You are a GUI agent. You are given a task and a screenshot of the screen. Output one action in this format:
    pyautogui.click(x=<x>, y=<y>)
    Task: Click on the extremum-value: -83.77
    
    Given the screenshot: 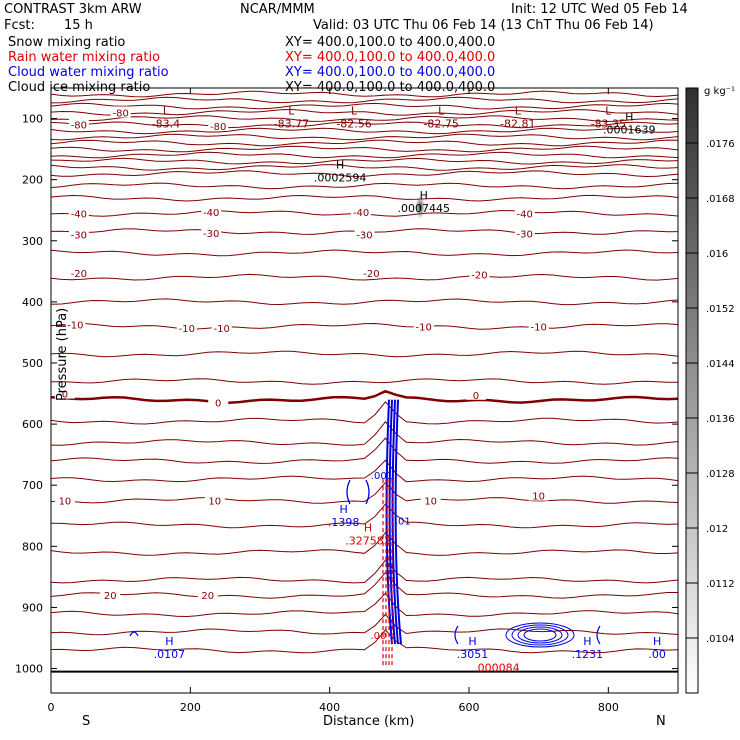 What is the action you would take?
    pyautogui.click(x=291, y=124)
    